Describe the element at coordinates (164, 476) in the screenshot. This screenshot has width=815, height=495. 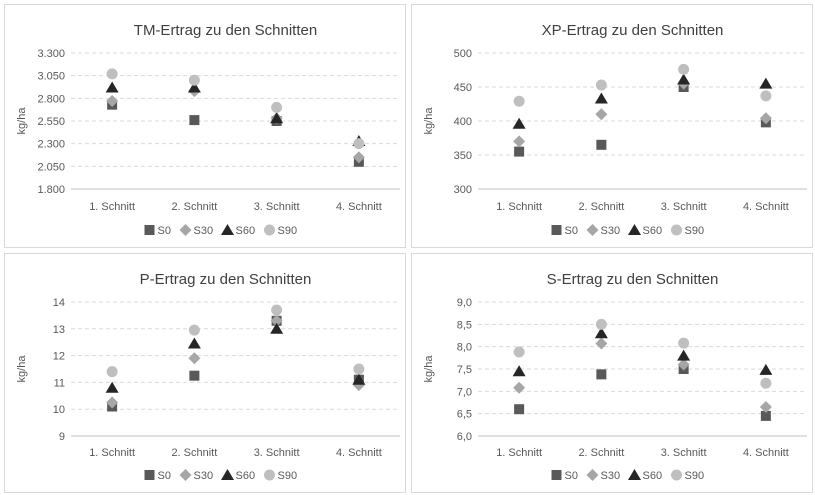
I see `legend-label: S0` at that location.